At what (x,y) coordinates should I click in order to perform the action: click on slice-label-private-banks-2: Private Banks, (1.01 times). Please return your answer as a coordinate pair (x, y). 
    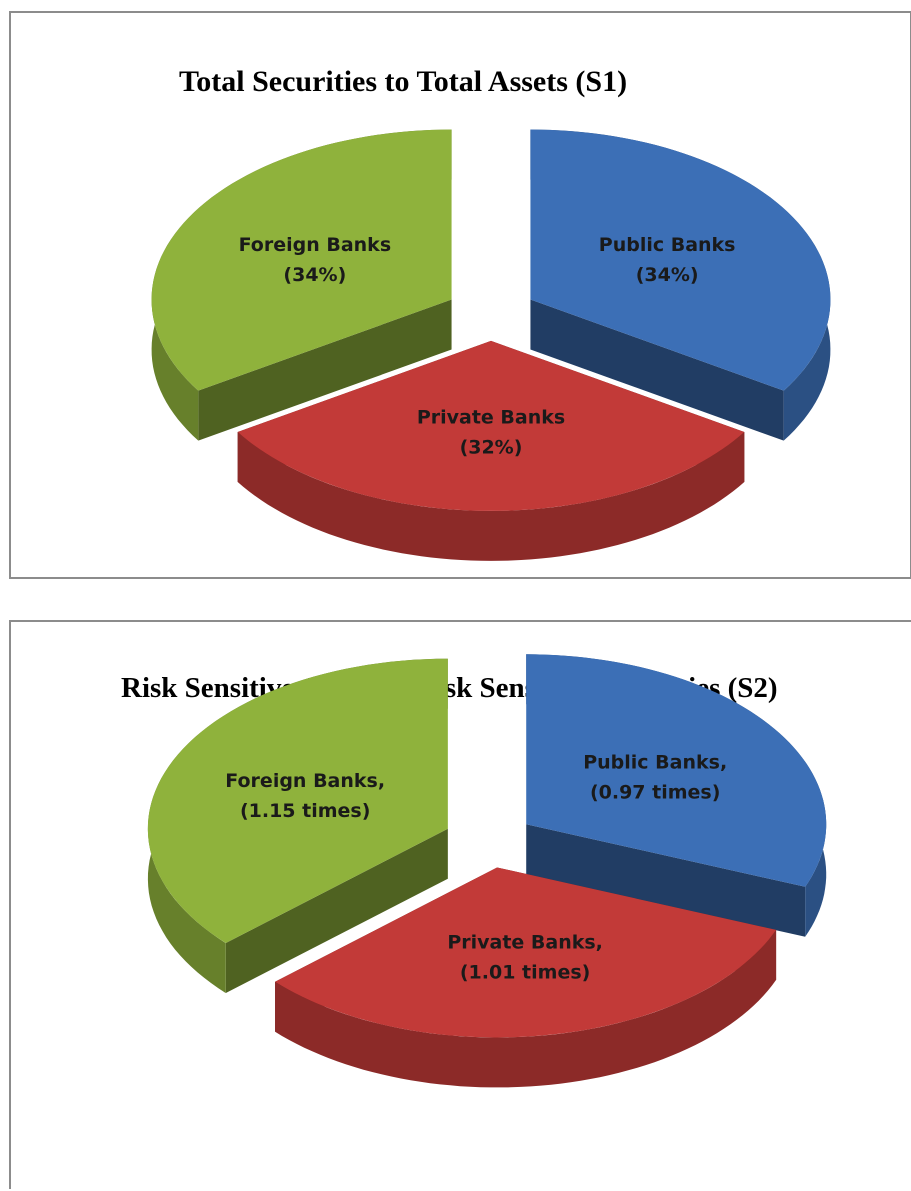
    Looking at the image, I should click on (525, 957).